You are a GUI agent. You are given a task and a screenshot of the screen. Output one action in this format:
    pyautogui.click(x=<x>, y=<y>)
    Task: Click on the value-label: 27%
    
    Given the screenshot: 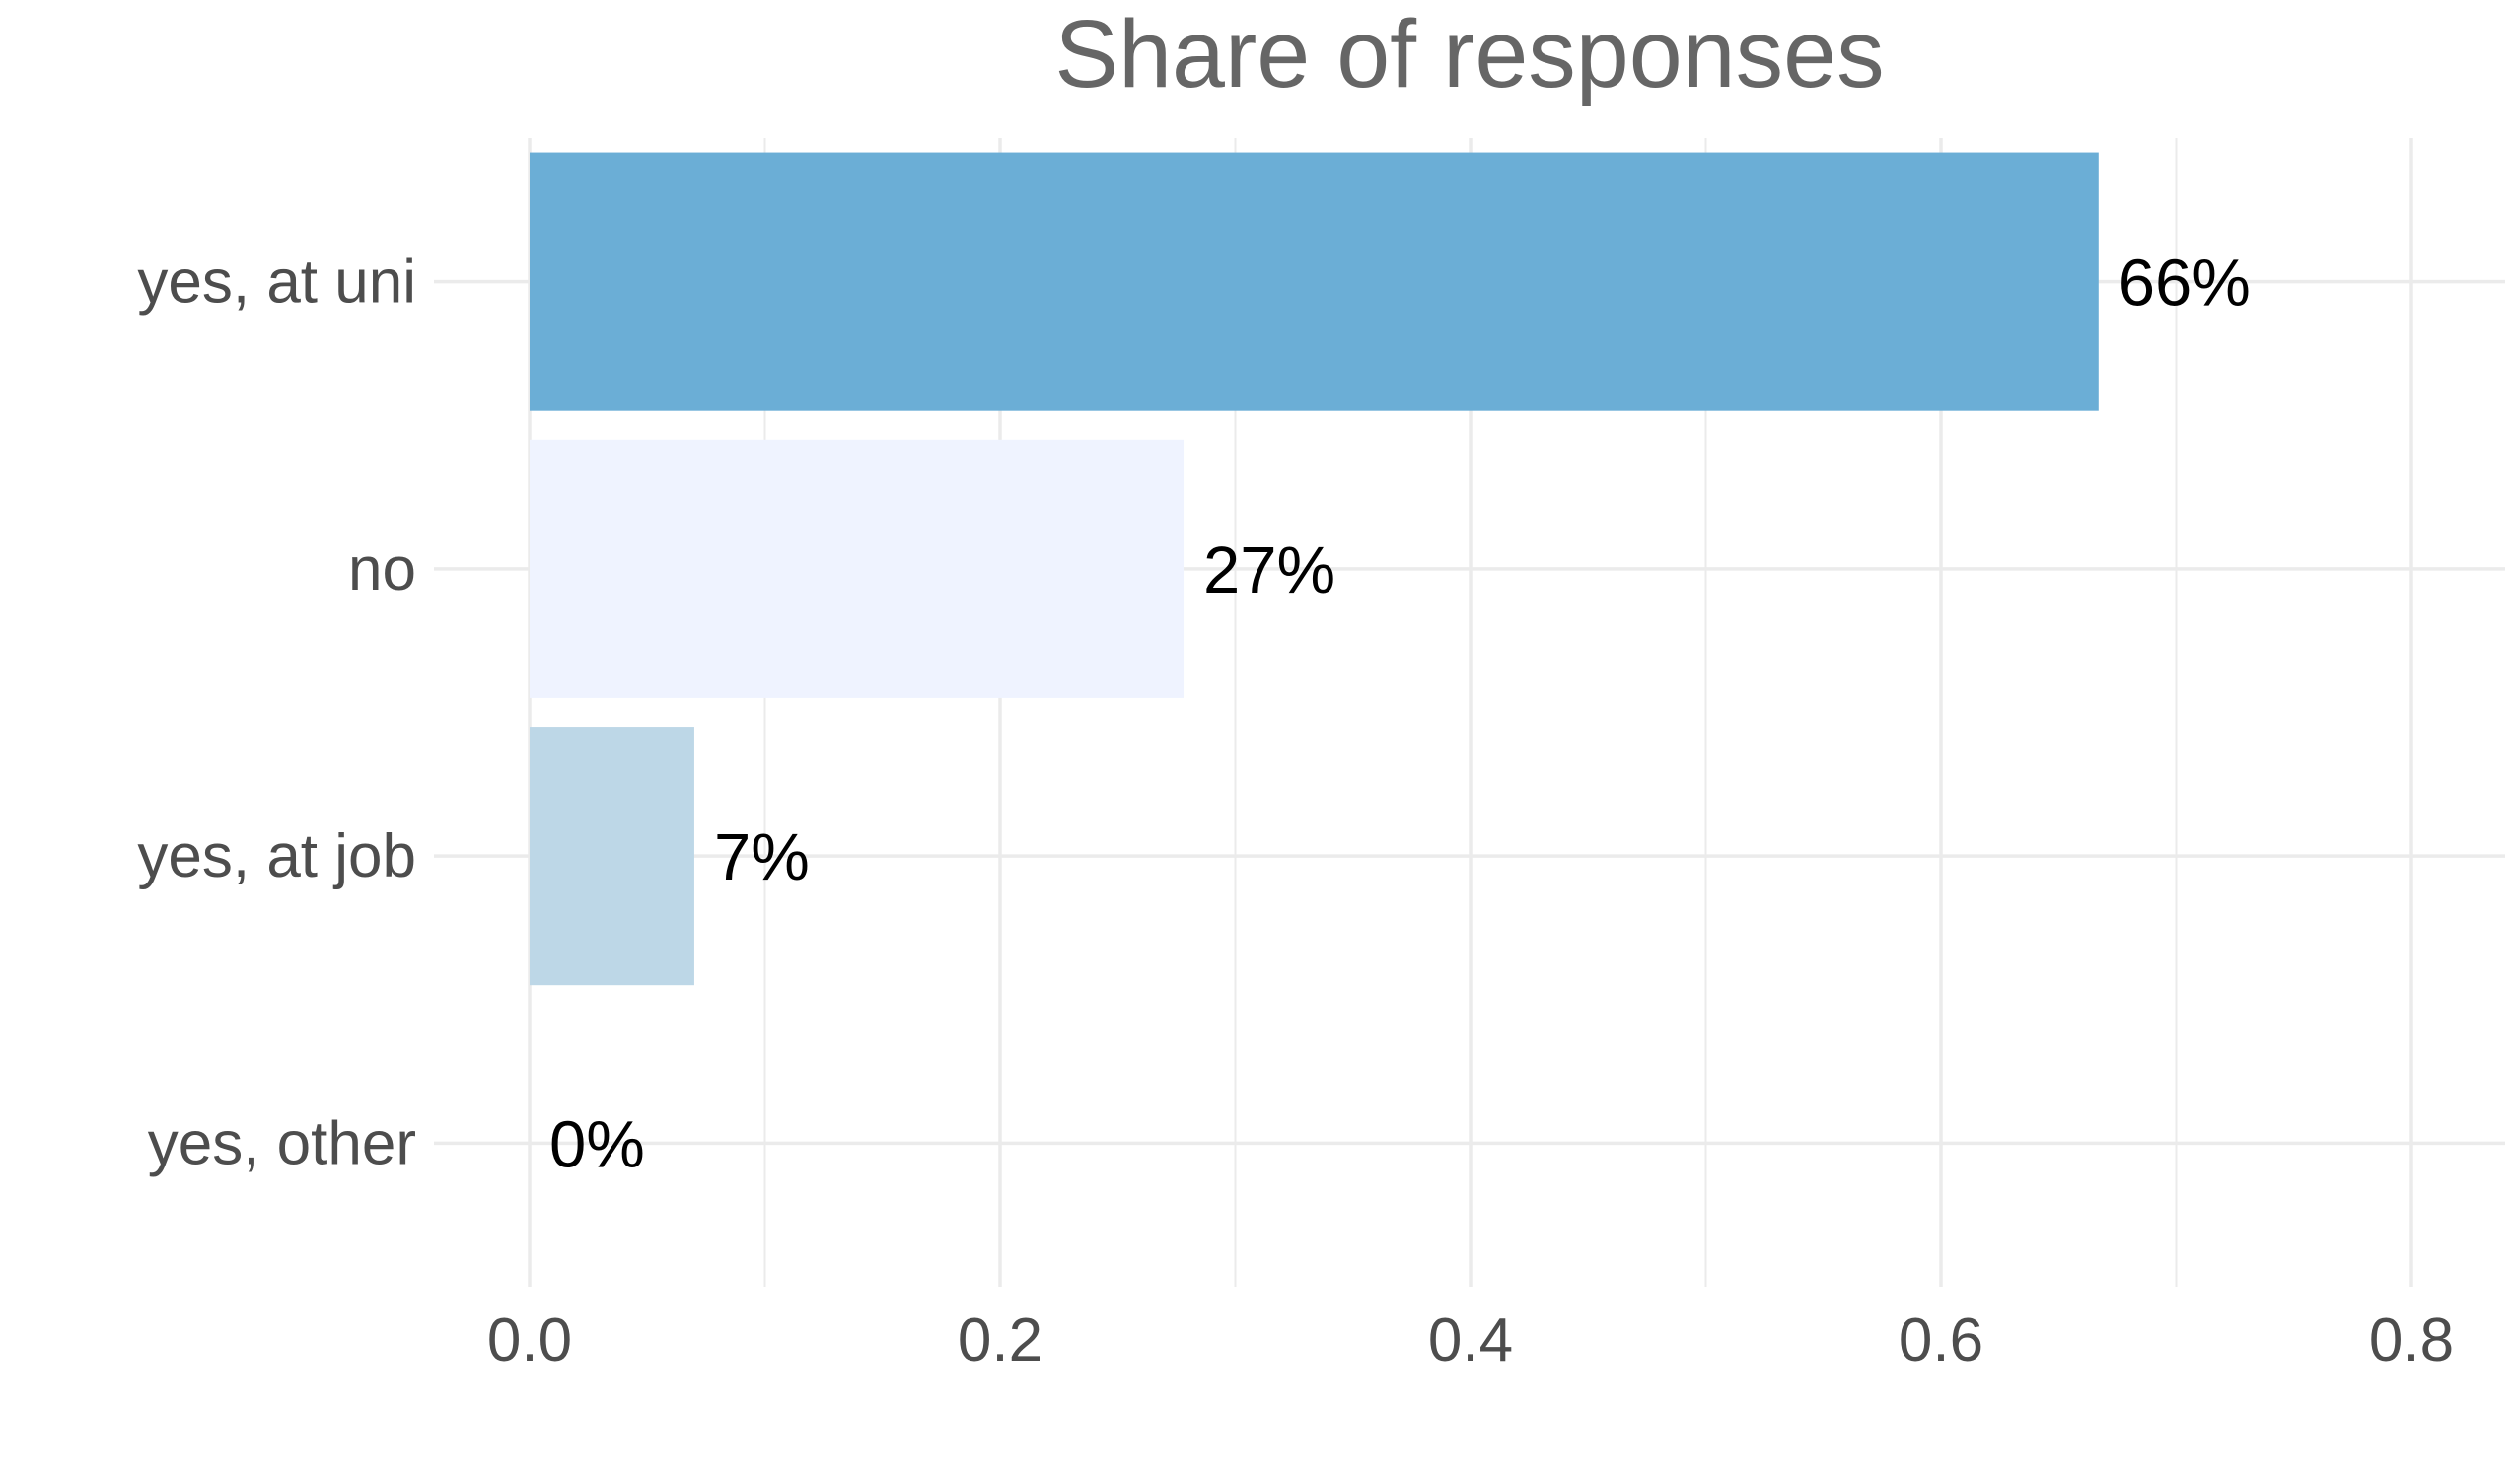 What is the action you would take?
    pyautogui.click(x=1269, y=570)
    